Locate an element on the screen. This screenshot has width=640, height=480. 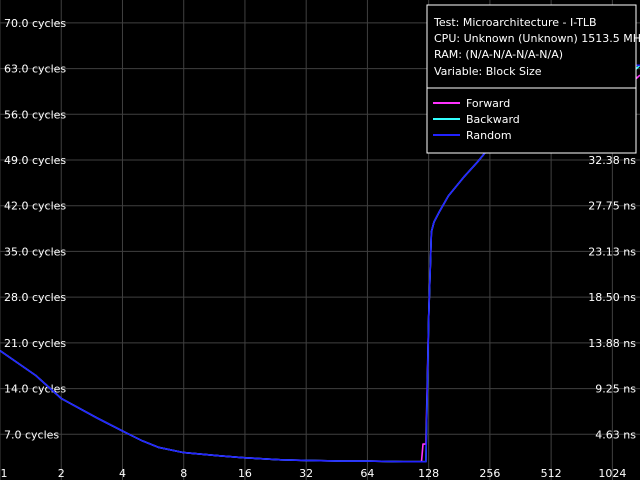
y-tick-label-right: 23.13 ns is located at coordinates (612, 251).